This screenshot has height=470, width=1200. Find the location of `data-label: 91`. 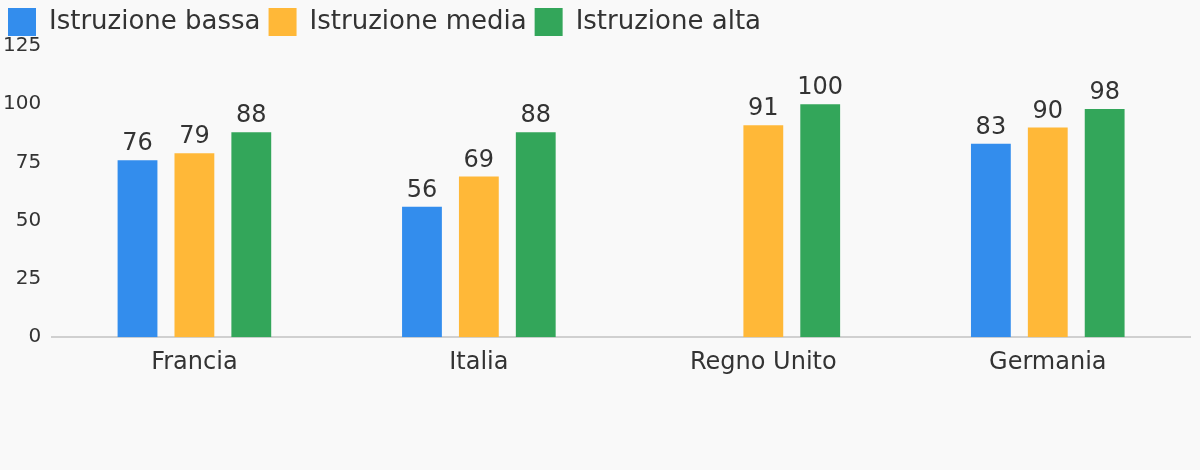

data-label: 91 is located at coordinates (763, 107).